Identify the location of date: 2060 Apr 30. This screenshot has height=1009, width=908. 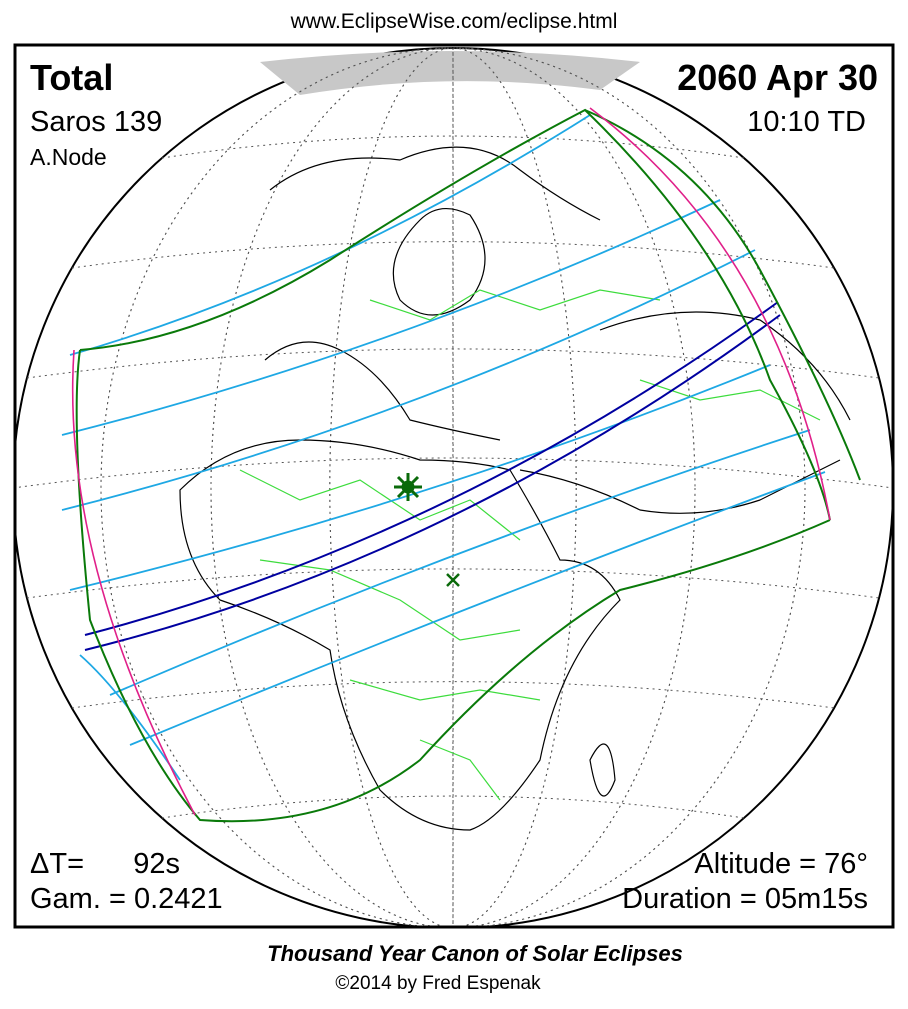
(777, 77).